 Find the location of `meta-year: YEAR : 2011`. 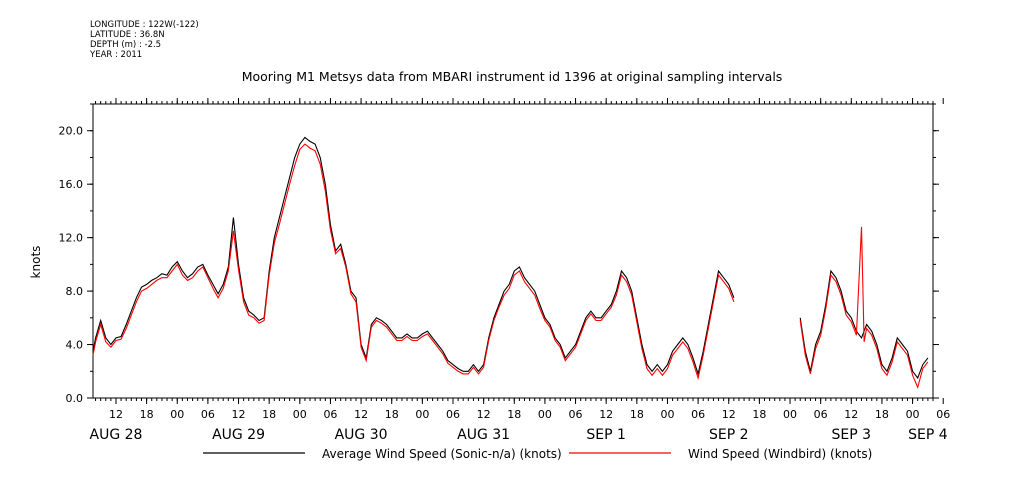

meta-year: YEAR : 2011 is located at coordinates (116, 55).